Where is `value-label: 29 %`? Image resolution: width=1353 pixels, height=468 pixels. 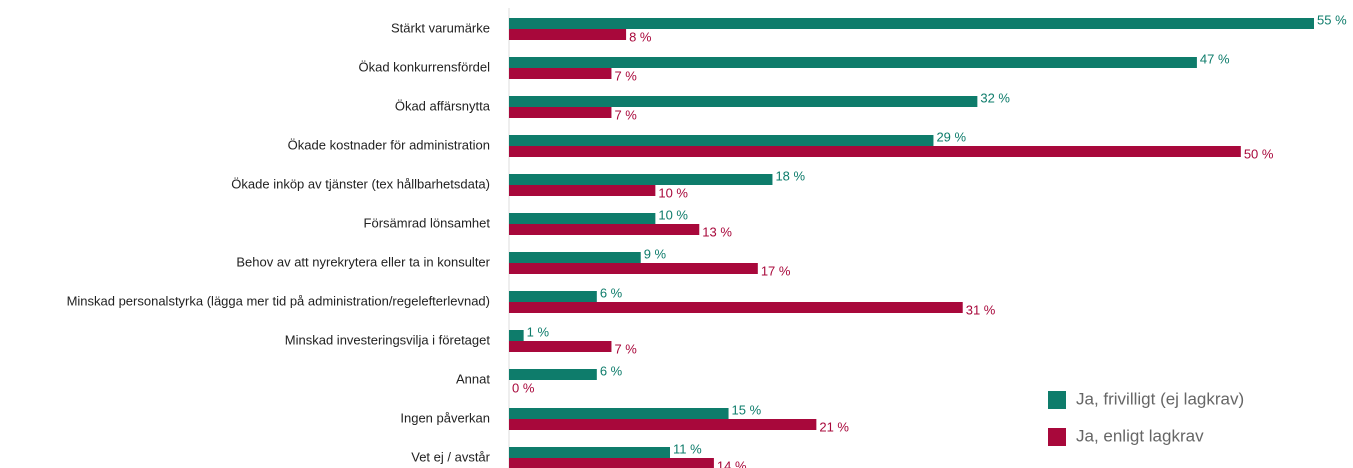 value-label: 29 % is located at coordinates (951, 136).